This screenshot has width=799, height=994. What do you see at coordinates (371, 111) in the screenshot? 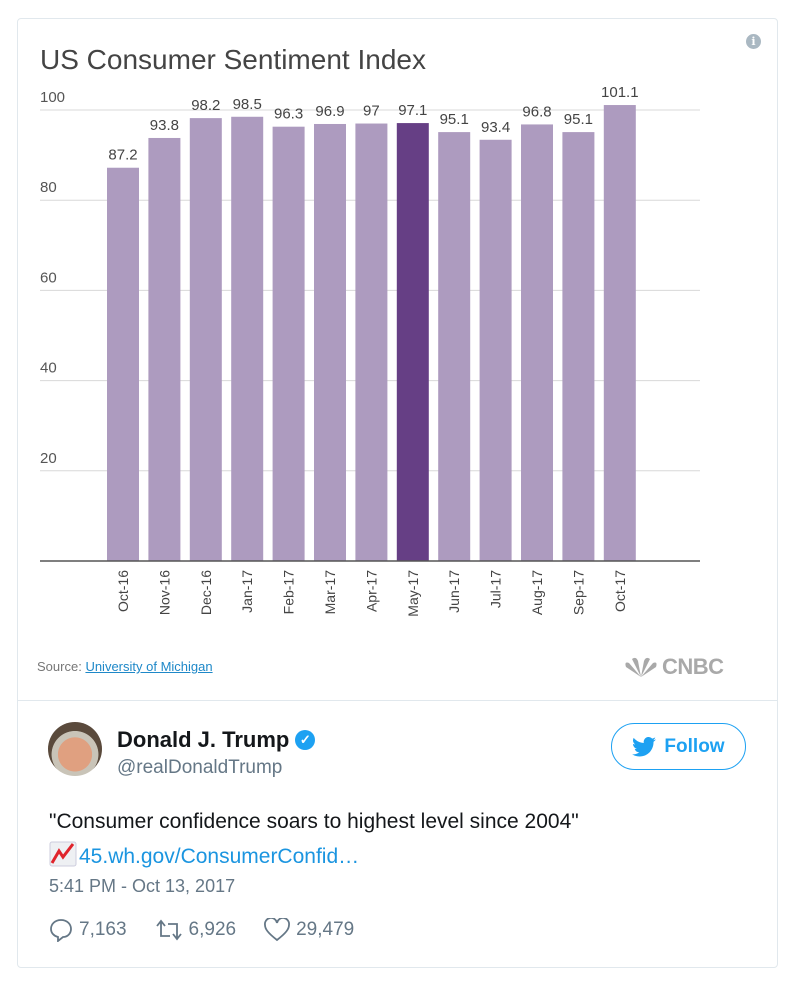
I see `bar-value-label: 97` at bounding box center [371, 111].